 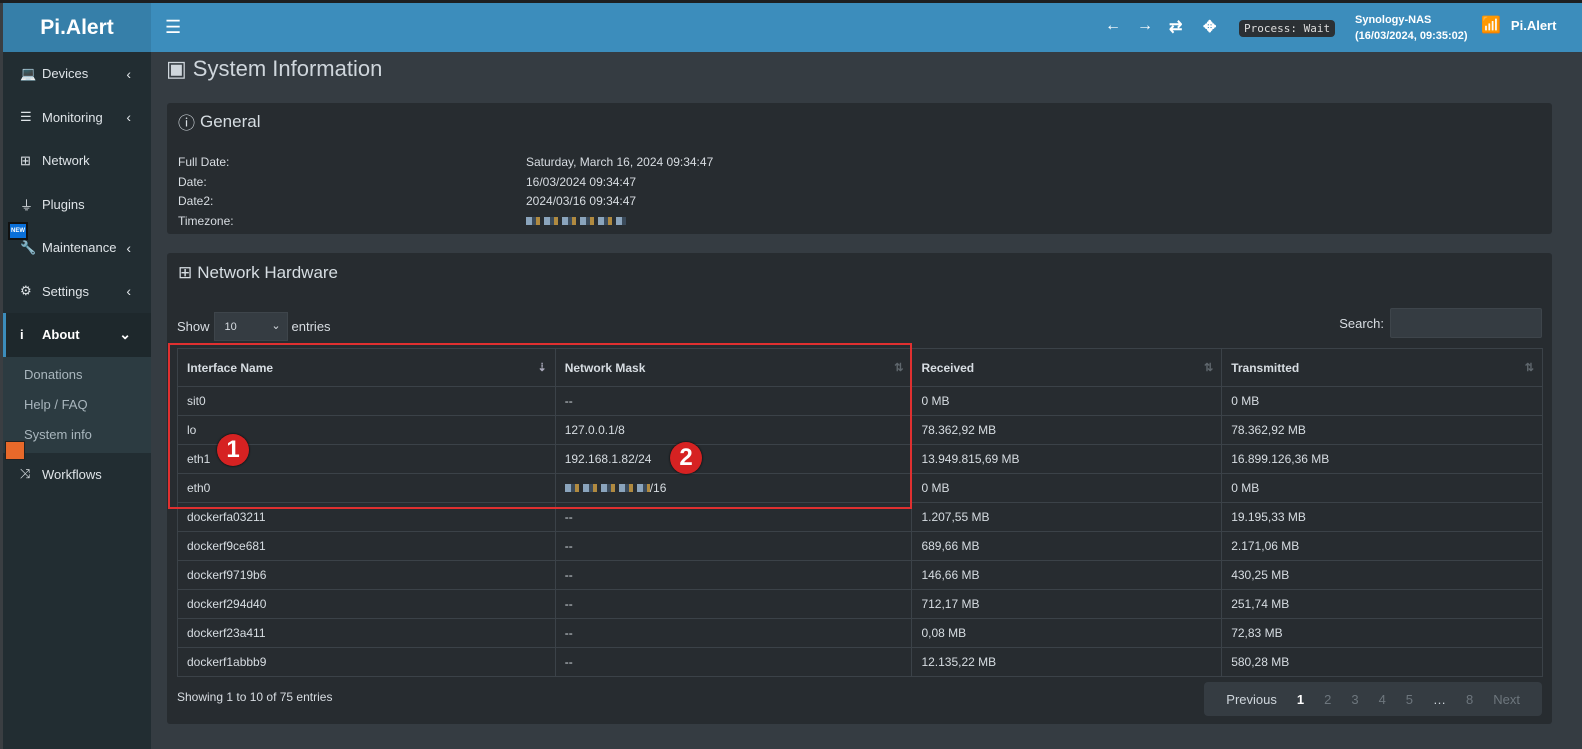 What do you see at coordinates (1382, 459) in the screenshot?
I see `table-cell: 16.899.126,36 MB` at bounding box center [1382, 459].